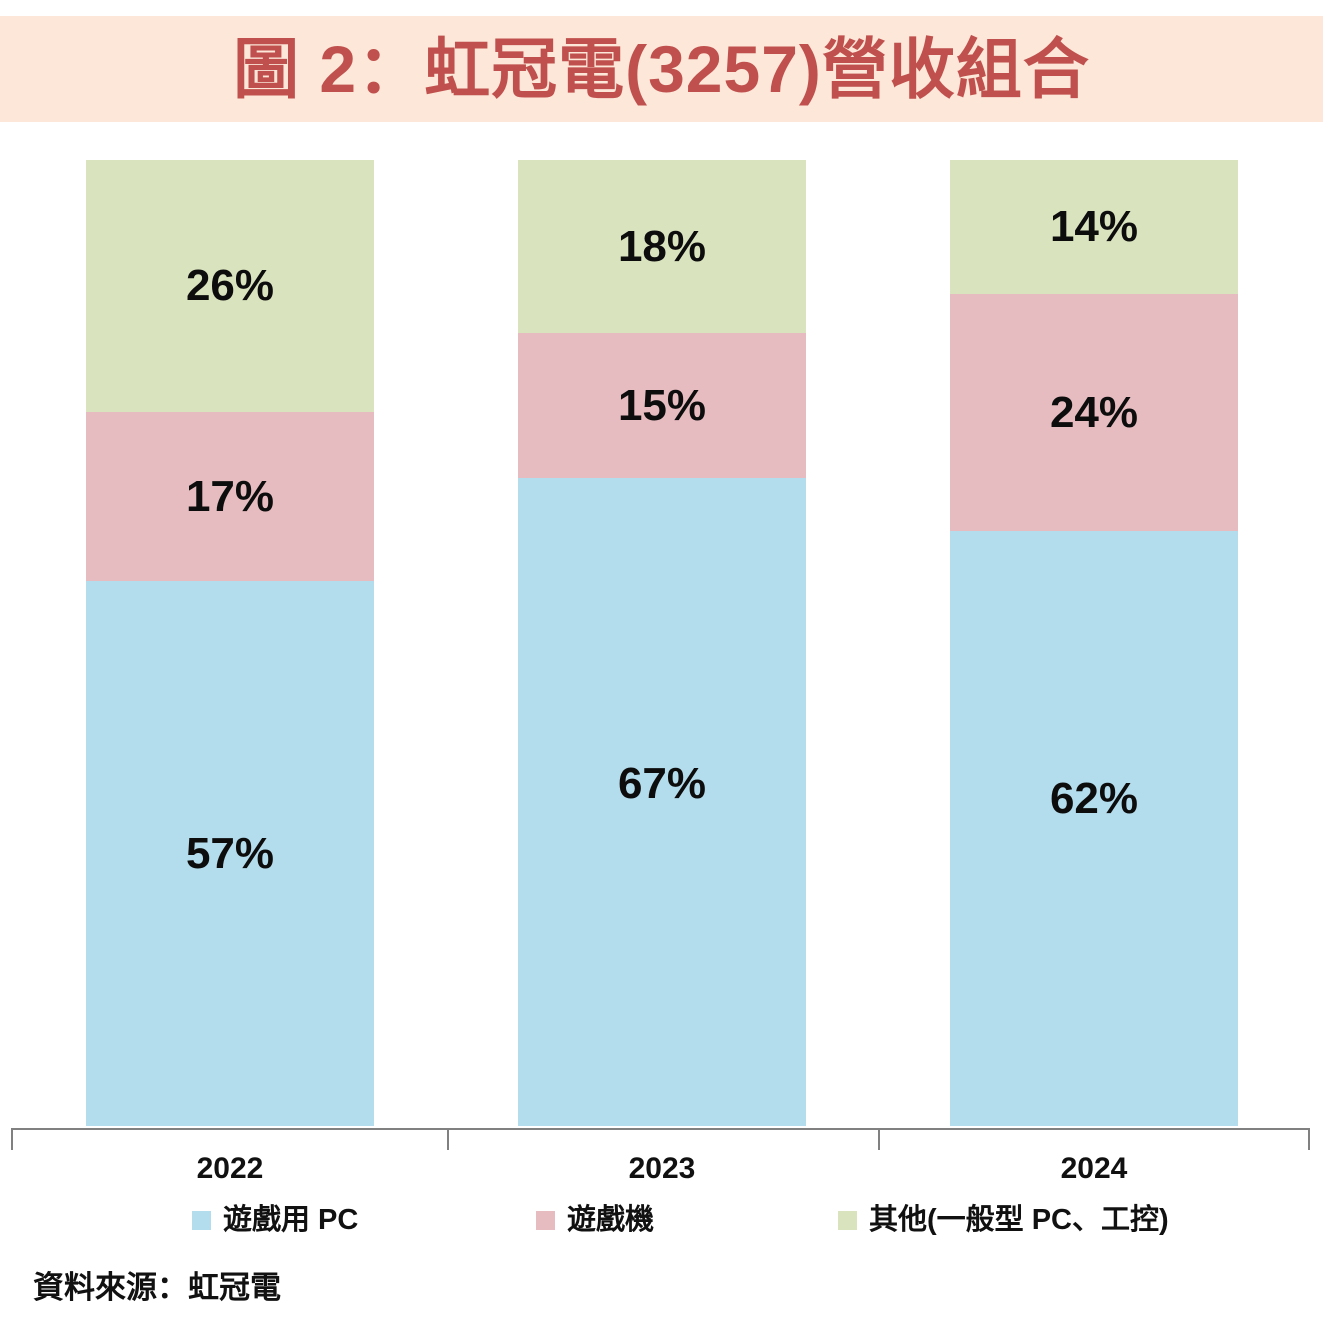 This screenshot has width=1323, height=1323. I want to click on x-axis-tick-end, so click(1309, 1139).